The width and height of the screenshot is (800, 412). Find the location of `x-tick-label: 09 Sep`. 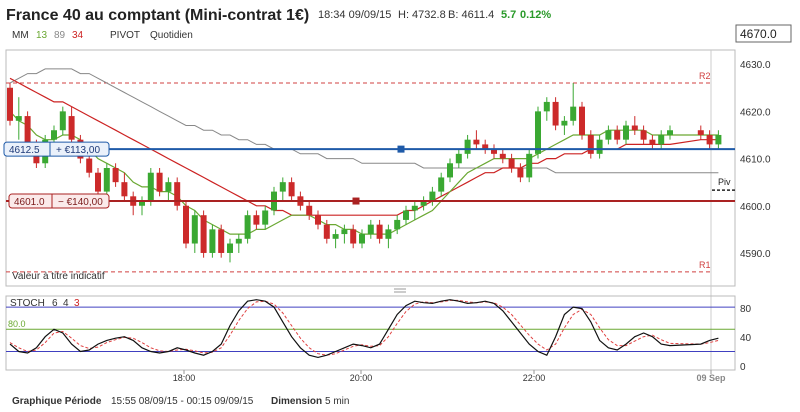

x-tick-label: 09 Sep is located at coordinates (711, 378).